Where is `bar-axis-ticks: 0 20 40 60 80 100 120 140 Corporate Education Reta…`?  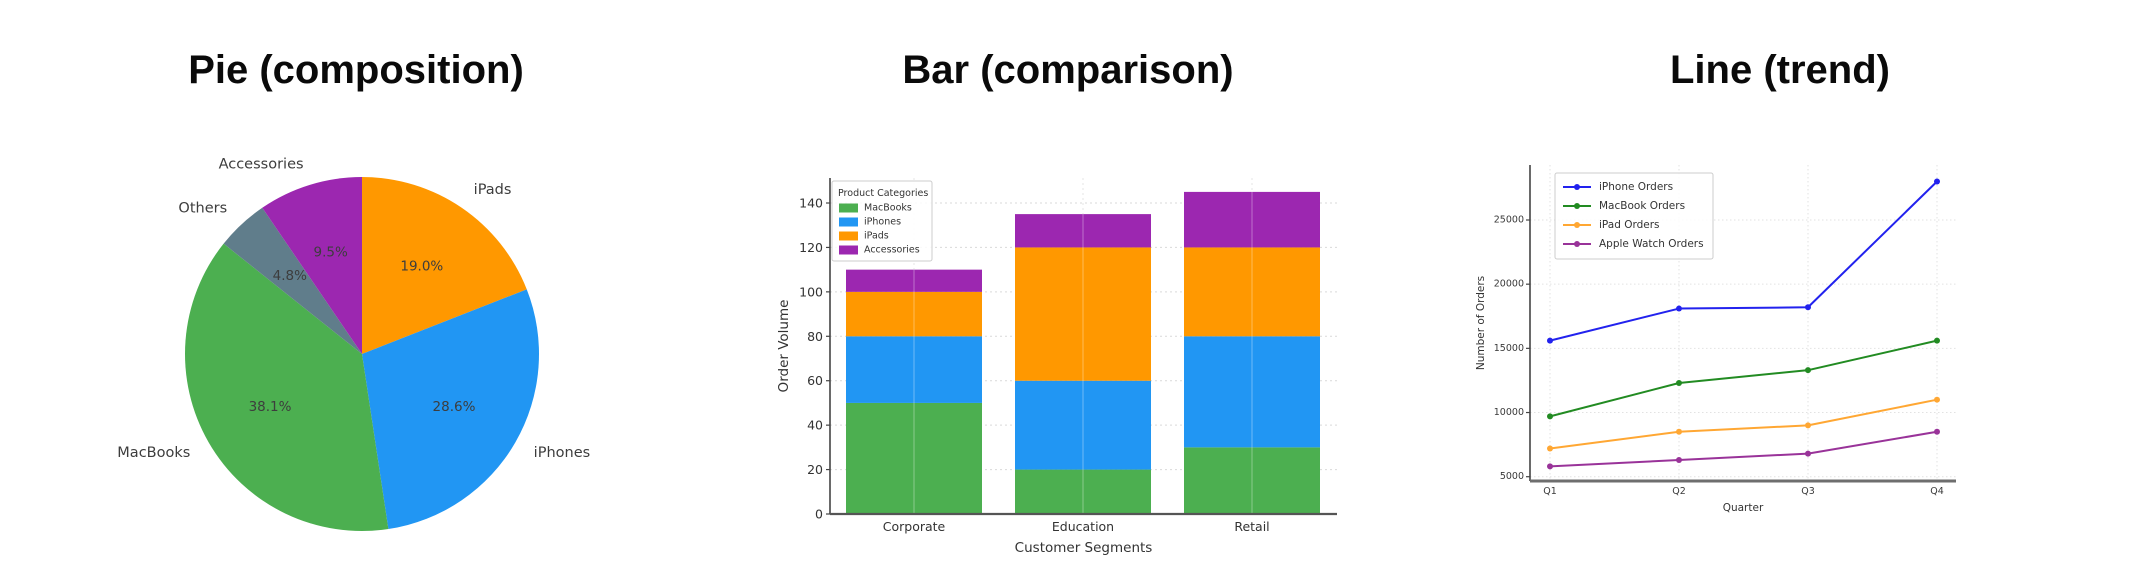
bar-axis-ticks: 0 20 40 60 80 100 120 140 Corporate Education Reta… is located at coordinates (1034, 365).